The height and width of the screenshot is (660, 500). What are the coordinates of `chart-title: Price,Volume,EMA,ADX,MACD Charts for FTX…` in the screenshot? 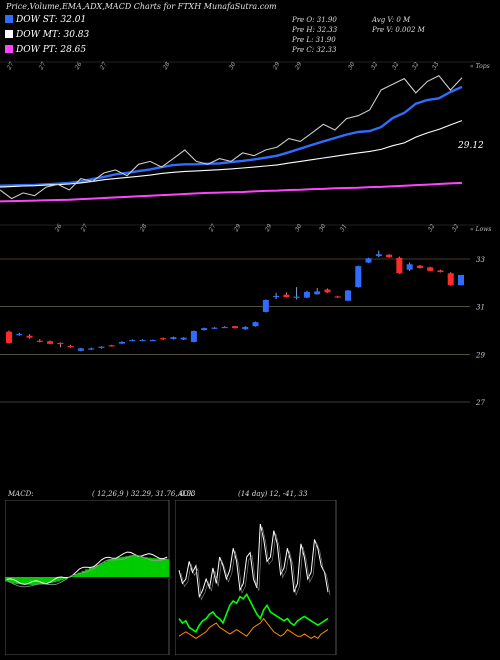 It's located at (141, 6).